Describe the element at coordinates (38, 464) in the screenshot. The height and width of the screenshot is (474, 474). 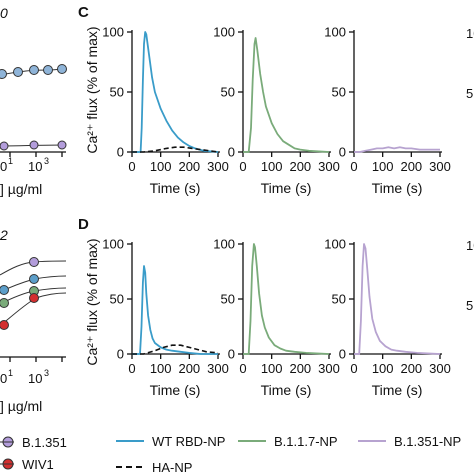
I see `left-legend-label-wiv1: WIV1` at that location.